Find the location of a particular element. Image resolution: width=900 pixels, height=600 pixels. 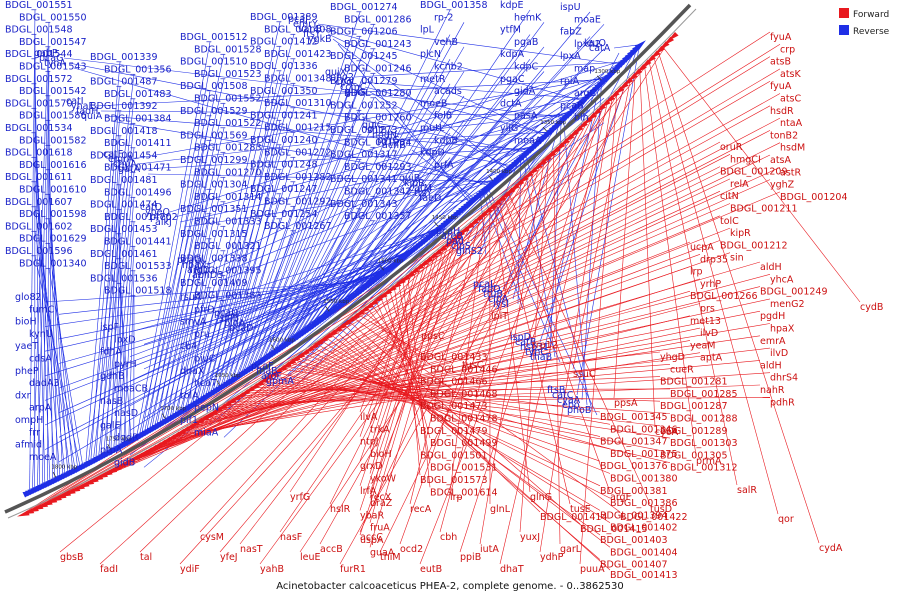

reverse-gene-label: yliG is located at coordinates (509, 128).